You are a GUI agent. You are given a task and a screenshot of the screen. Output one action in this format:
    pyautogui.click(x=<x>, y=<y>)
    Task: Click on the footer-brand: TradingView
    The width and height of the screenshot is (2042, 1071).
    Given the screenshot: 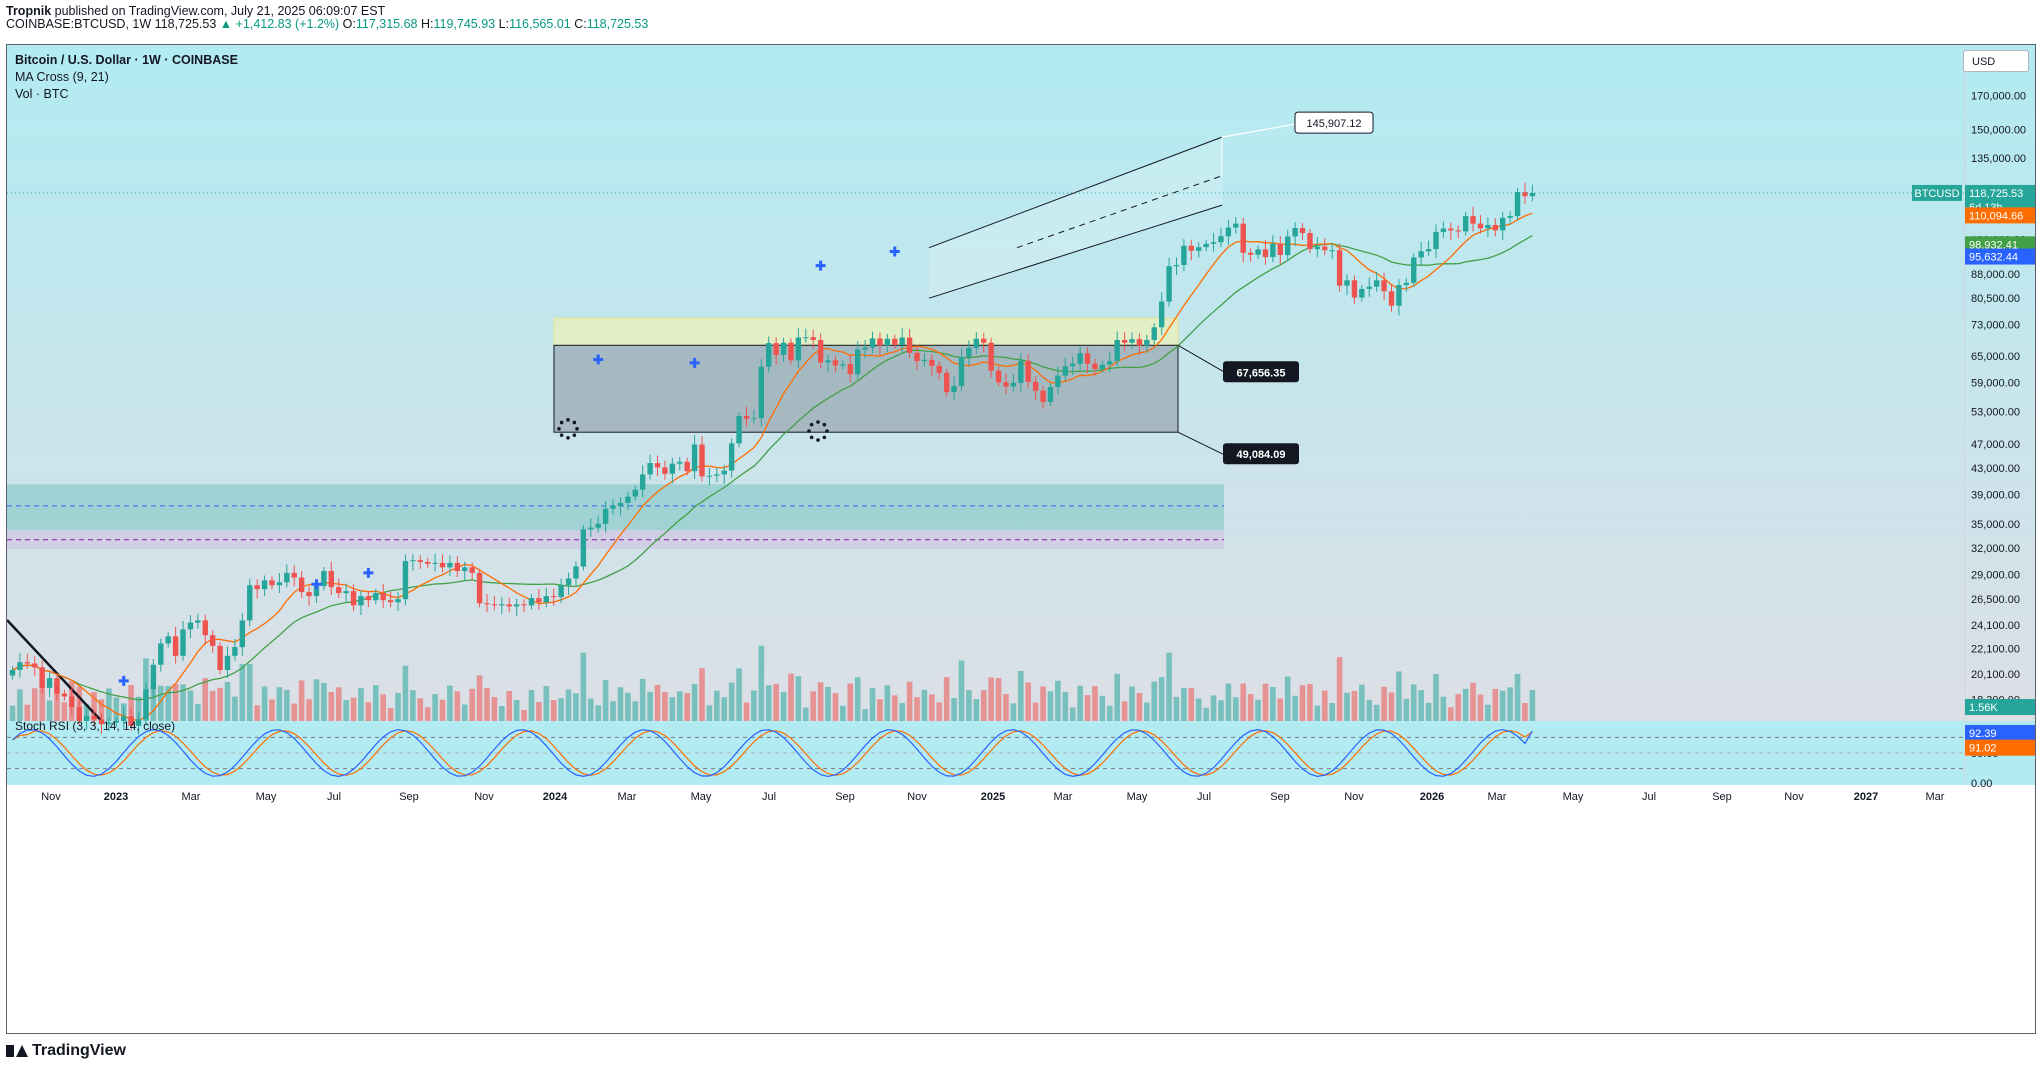 What is the action you would take?
    pyautogui.click(x=66, y=1051)
    